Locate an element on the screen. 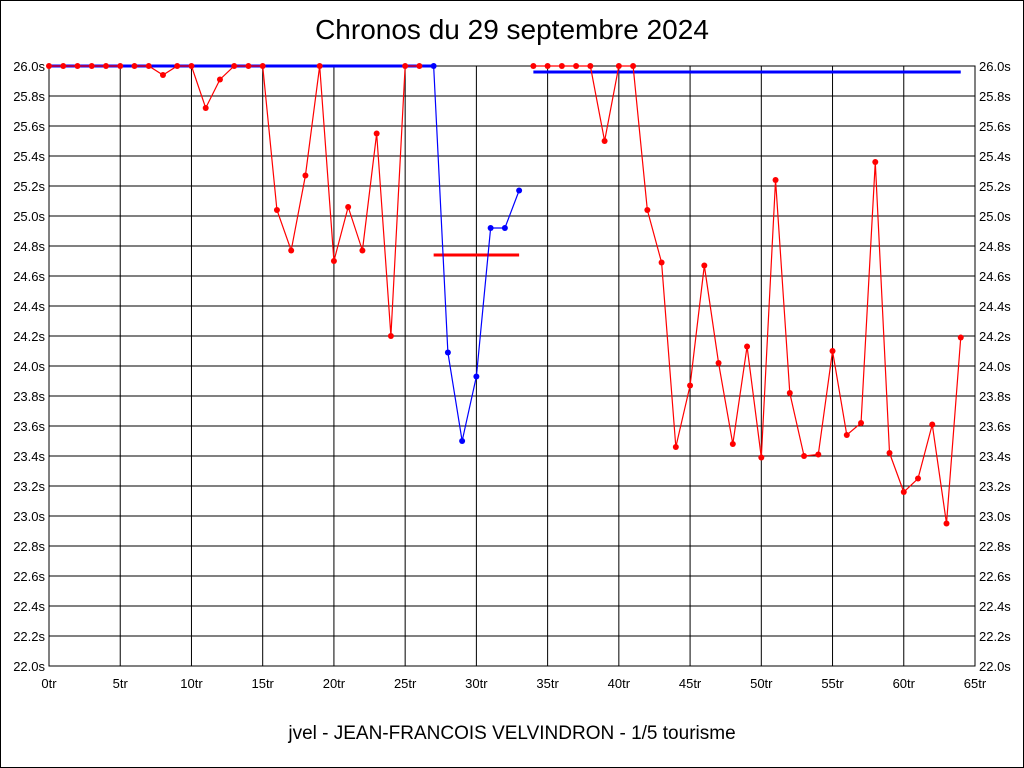  y-tick-label-right: 22.2s is located at coordinates (995, 636).